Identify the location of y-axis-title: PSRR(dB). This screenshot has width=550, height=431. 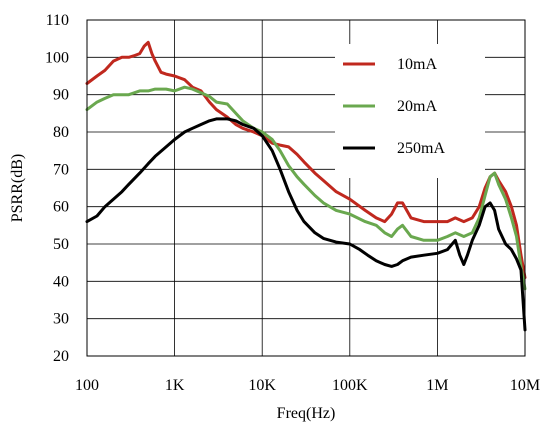
(17, 188).